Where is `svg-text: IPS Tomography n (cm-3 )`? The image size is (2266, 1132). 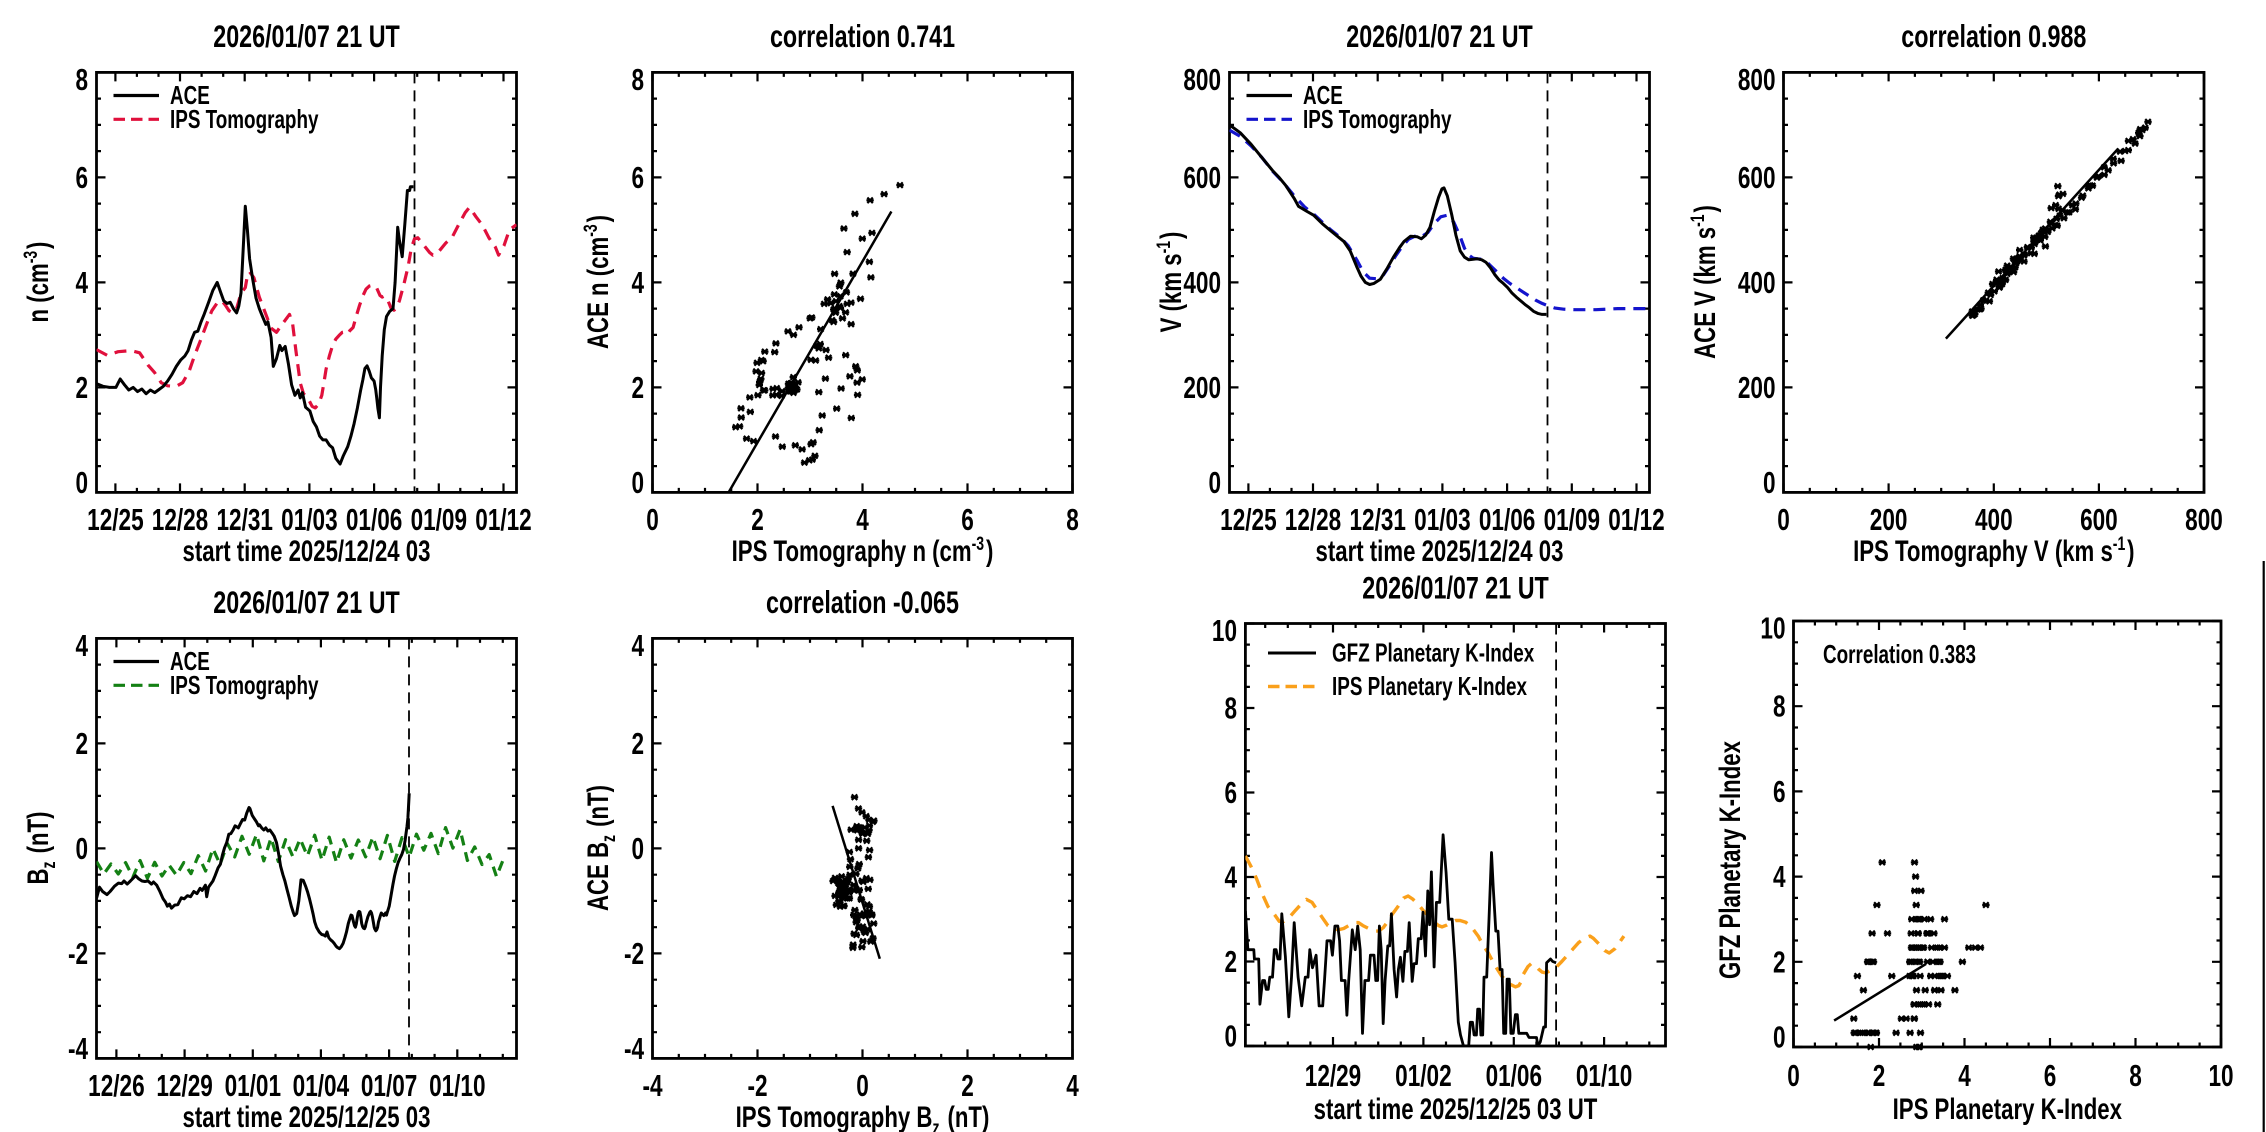
svg-text: IPS Tomography n (cm-3 ) is located at coordinates (863, 550).